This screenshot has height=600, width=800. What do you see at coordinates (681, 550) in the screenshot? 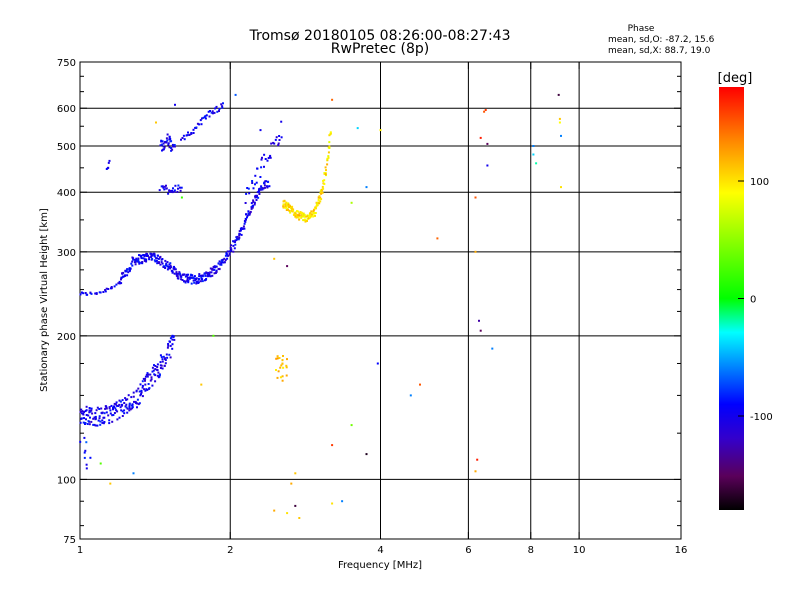
I see `x-tick-label: 16` at bounding box center [681, 550].